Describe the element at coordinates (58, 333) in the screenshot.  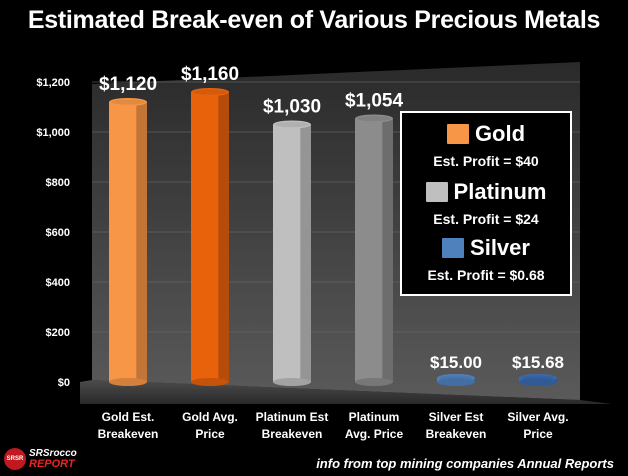
I see `y-tick-label: $200` at that location.